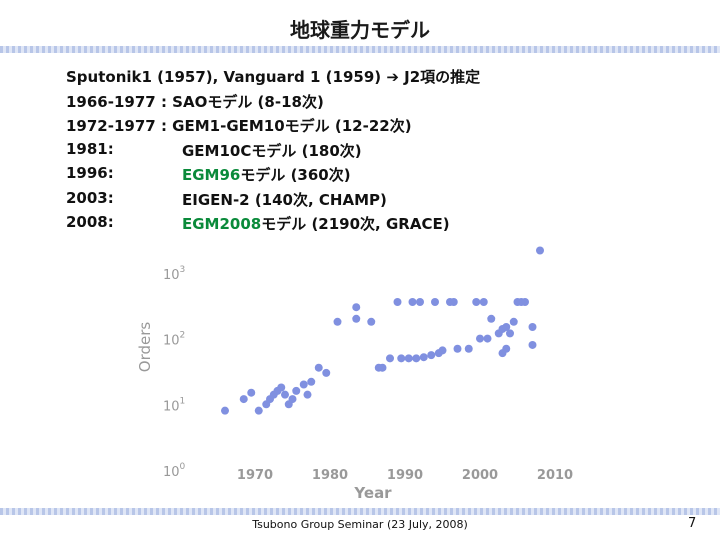 The height and width of the screenshot is (540, 720). I want to click on slide-title: 地球重力モデル, so click(360, 30).